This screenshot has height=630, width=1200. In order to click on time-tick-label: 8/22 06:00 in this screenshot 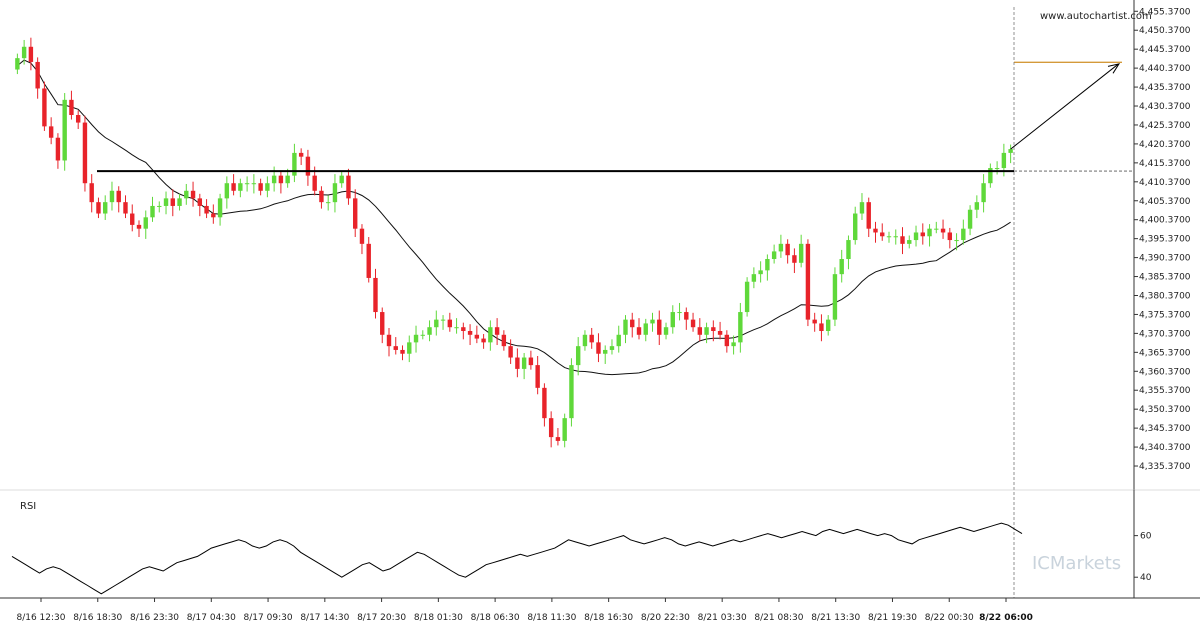, I will do `click(1006, 618)`.